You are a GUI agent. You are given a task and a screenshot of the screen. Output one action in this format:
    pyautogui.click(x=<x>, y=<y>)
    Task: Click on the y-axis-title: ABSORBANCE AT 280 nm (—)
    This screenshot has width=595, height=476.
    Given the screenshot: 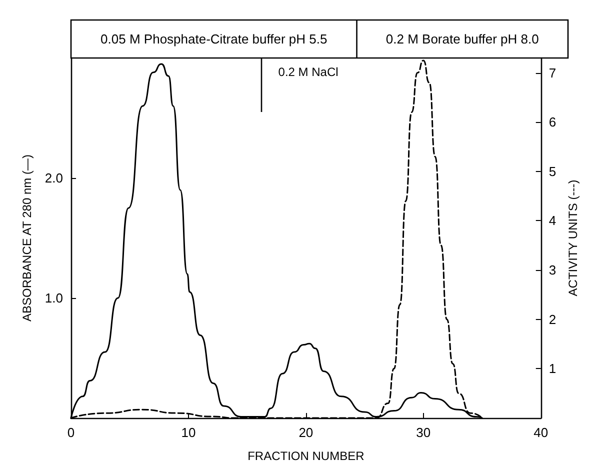 What is the action you would take?
    pyautogui.click(x=27, y=238)
    